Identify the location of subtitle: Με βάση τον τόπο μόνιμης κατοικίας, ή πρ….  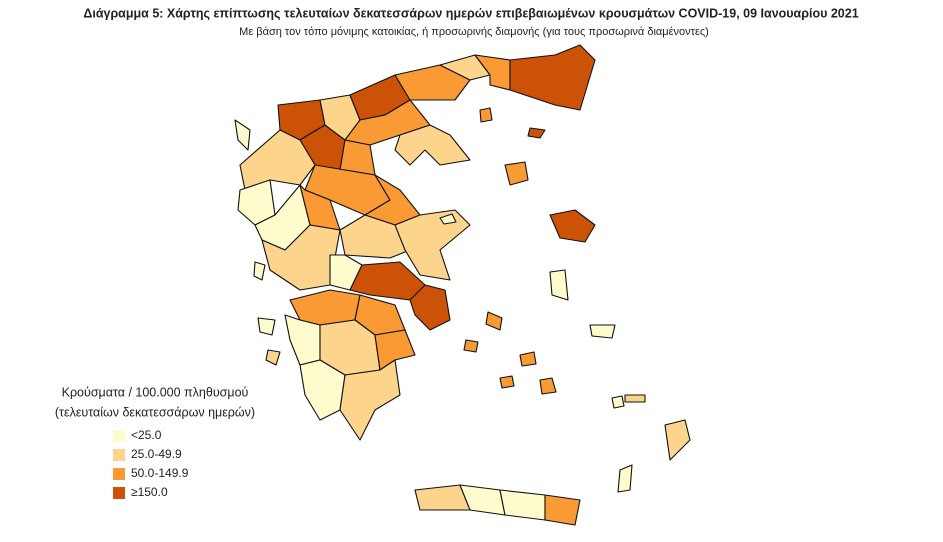
(474, 32).